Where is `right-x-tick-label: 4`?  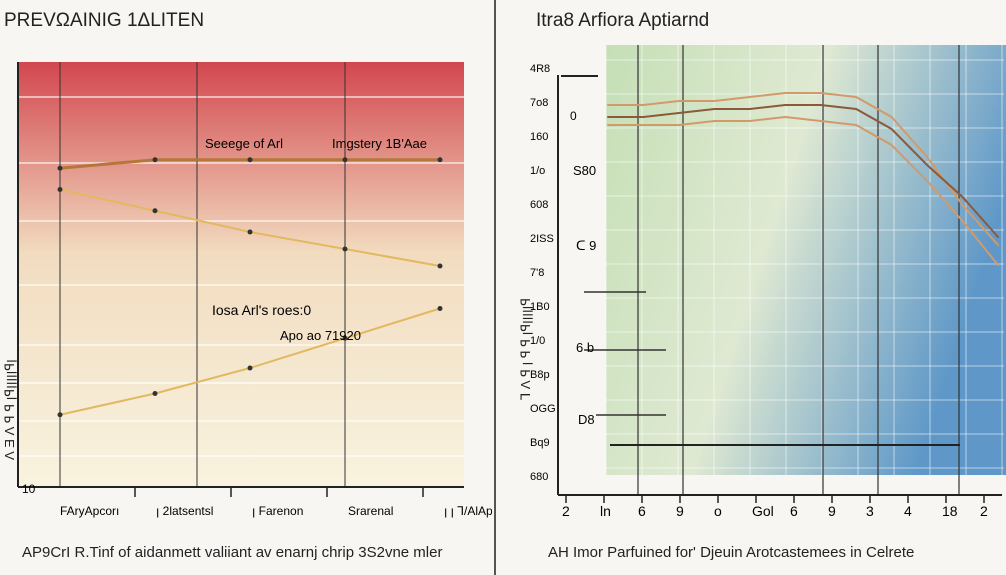 right-x-tick-label: 4 is located at coordinates (908, 511).